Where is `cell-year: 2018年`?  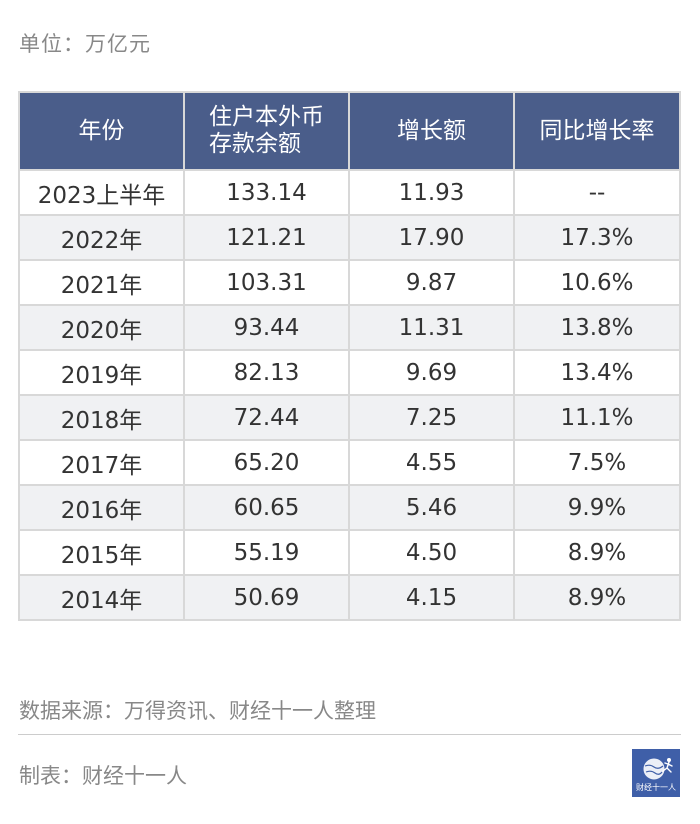
cell-year: 2018年 is located at coordinates (101, 417).